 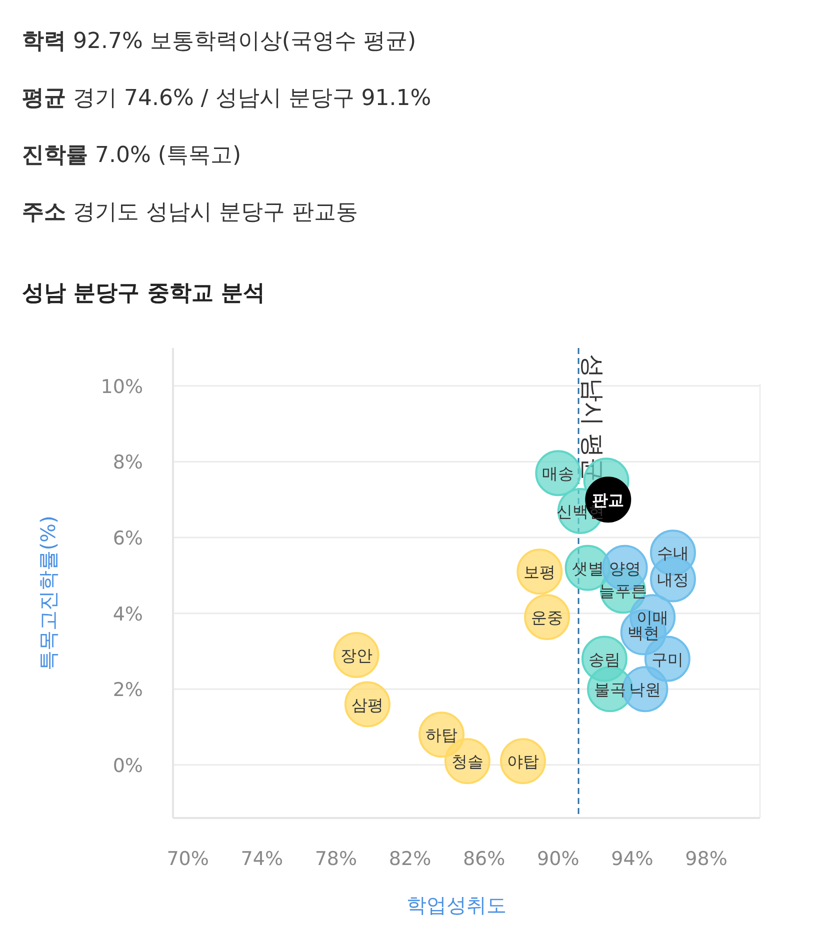 I want to click on y-tick-label: 2%, so click(x=127, y=690).